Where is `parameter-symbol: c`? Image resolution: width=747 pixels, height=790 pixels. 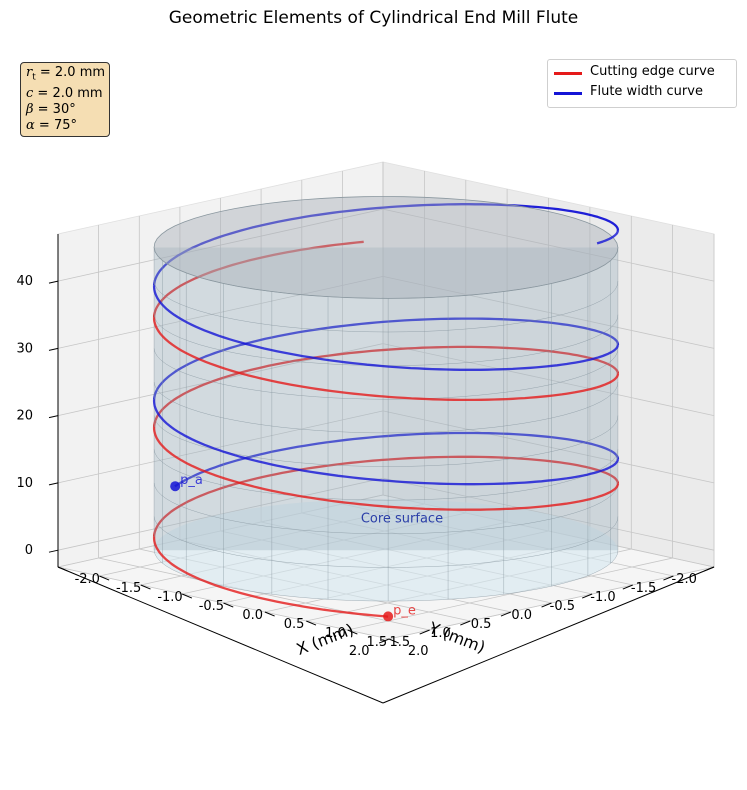 parameter-symbol: c is located at coordinates (30, 93).